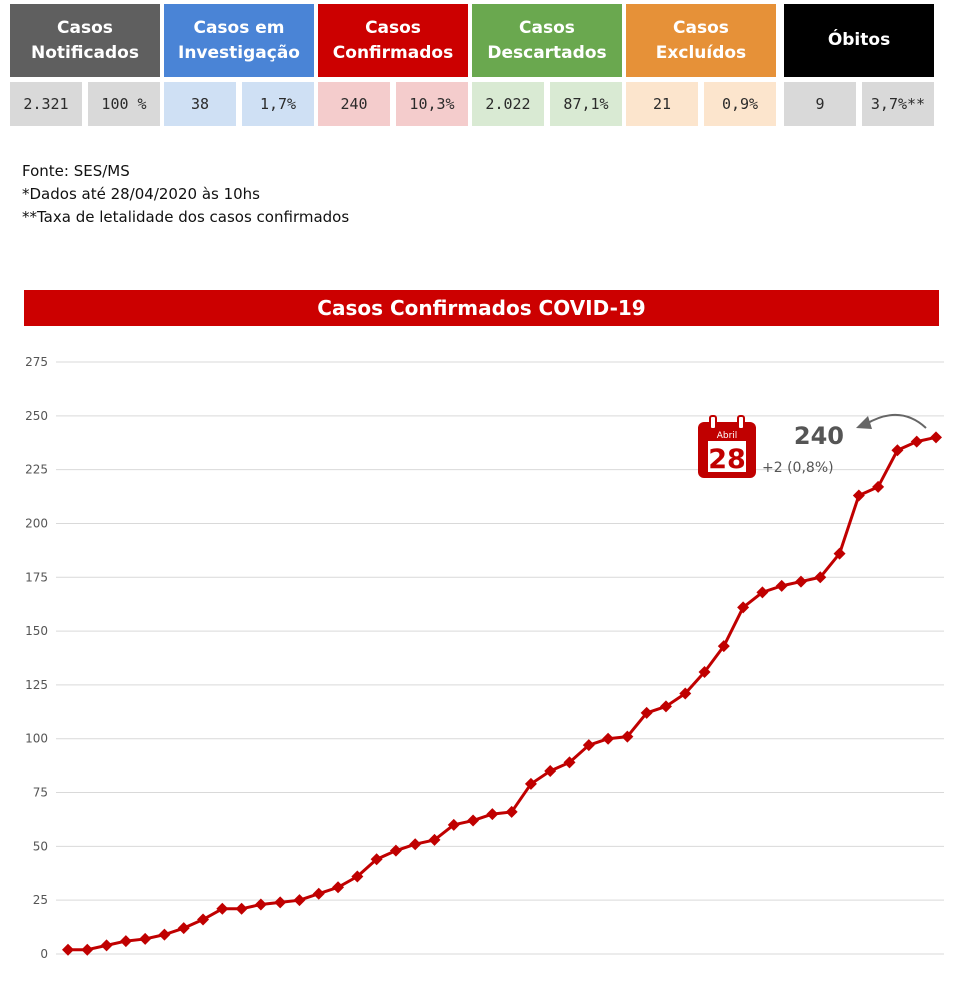  What do you see at coordinates (40, 793) in the screenshot?
I see `y-tick-label: 75` at bounding box center [40, 793].